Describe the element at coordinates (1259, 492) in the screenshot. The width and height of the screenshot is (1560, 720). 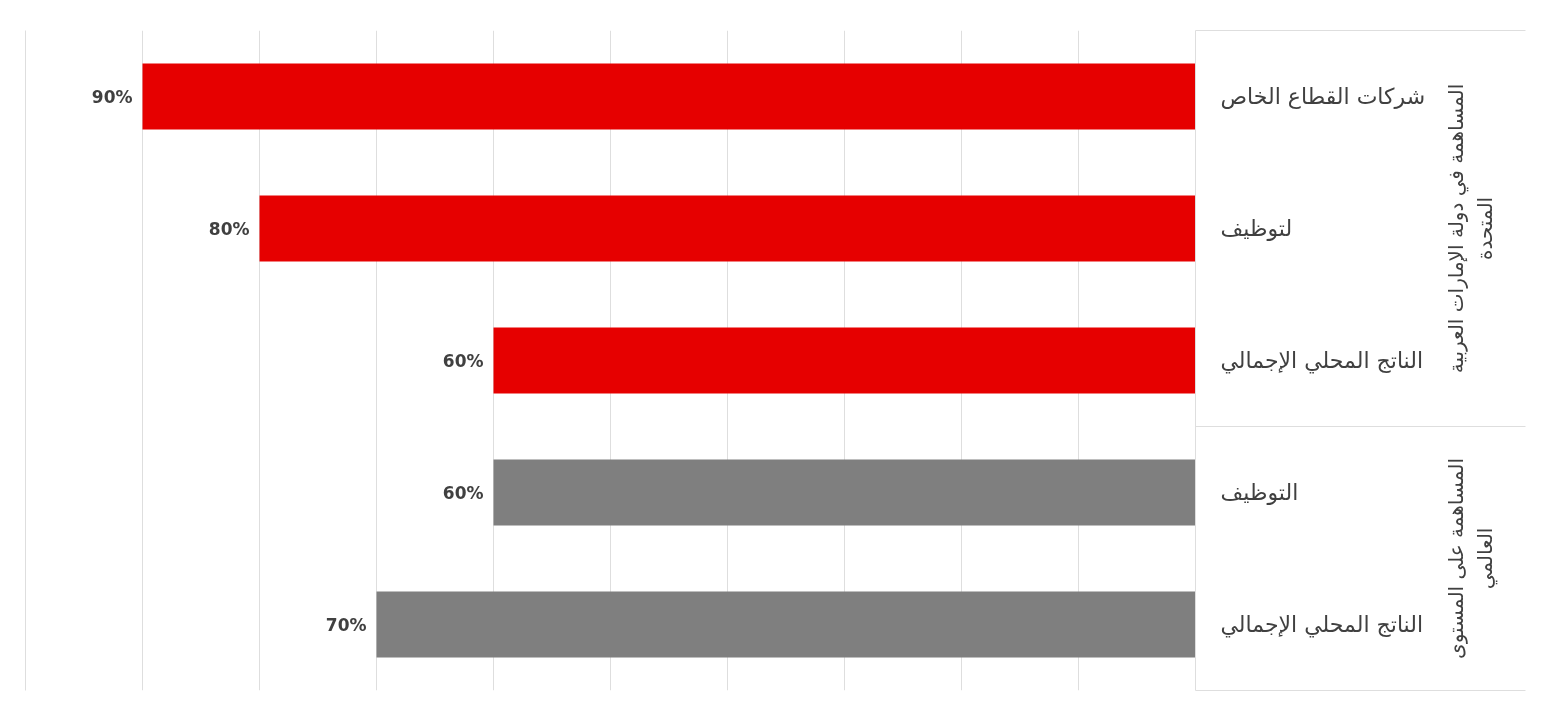
I see `y-tick-label: التوظيف` at that location.